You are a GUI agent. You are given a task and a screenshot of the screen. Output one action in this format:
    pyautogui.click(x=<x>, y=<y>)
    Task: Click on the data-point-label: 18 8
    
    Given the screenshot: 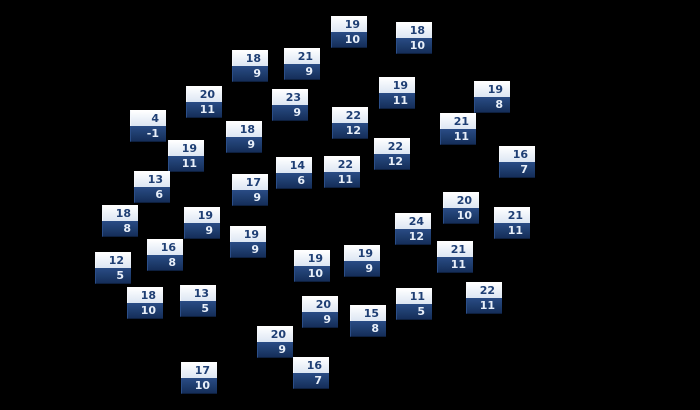 What is the action you would take?
    pyautogui.click(x=120, y=221)
    